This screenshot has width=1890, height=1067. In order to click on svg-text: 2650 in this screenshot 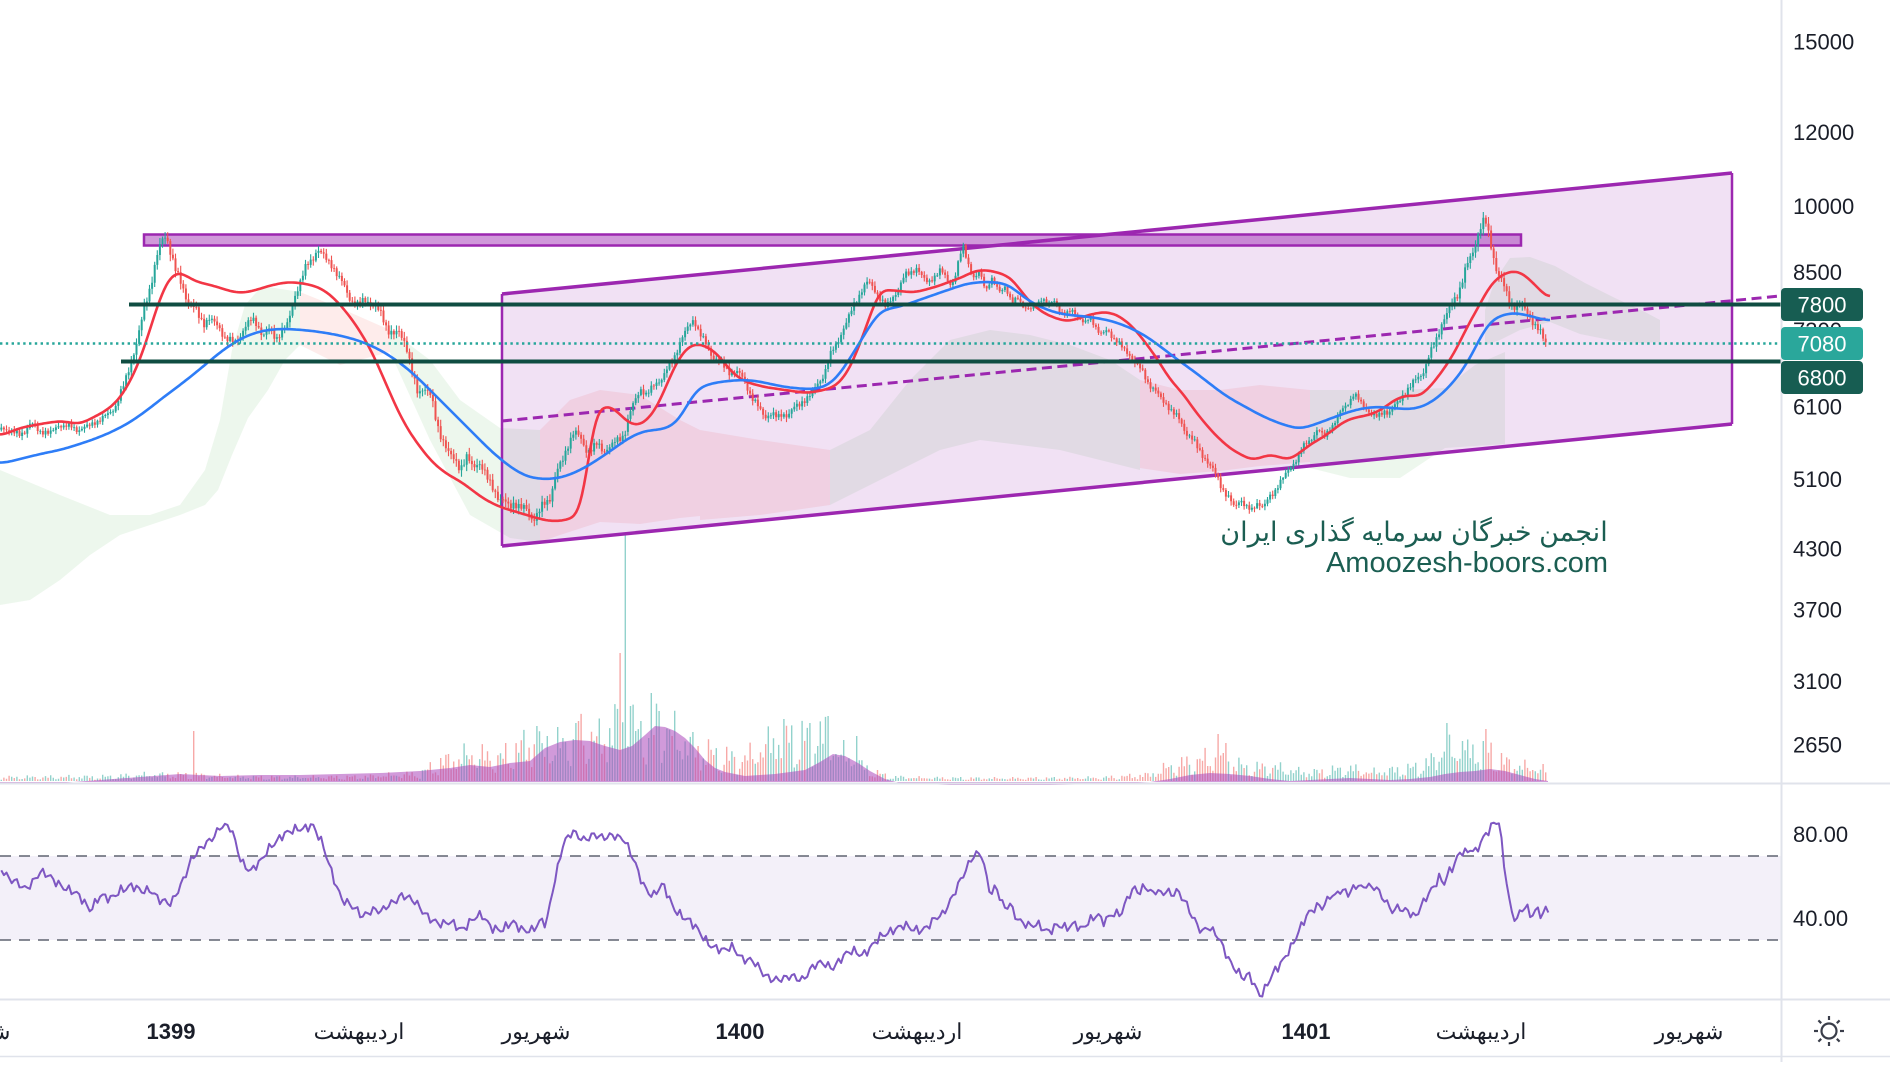, I will do `click(1817, 745)`.